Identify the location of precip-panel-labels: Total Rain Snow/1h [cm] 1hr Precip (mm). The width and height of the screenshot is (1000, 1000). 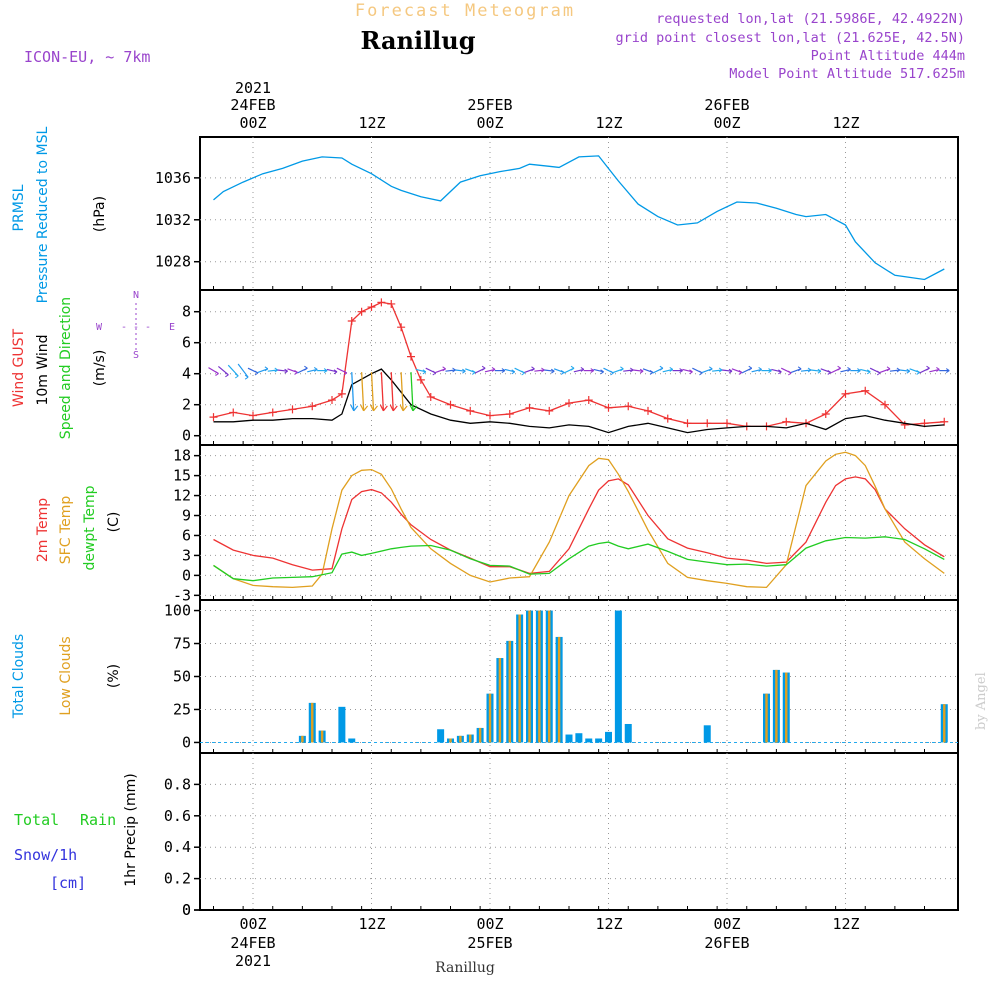
(76, 832).